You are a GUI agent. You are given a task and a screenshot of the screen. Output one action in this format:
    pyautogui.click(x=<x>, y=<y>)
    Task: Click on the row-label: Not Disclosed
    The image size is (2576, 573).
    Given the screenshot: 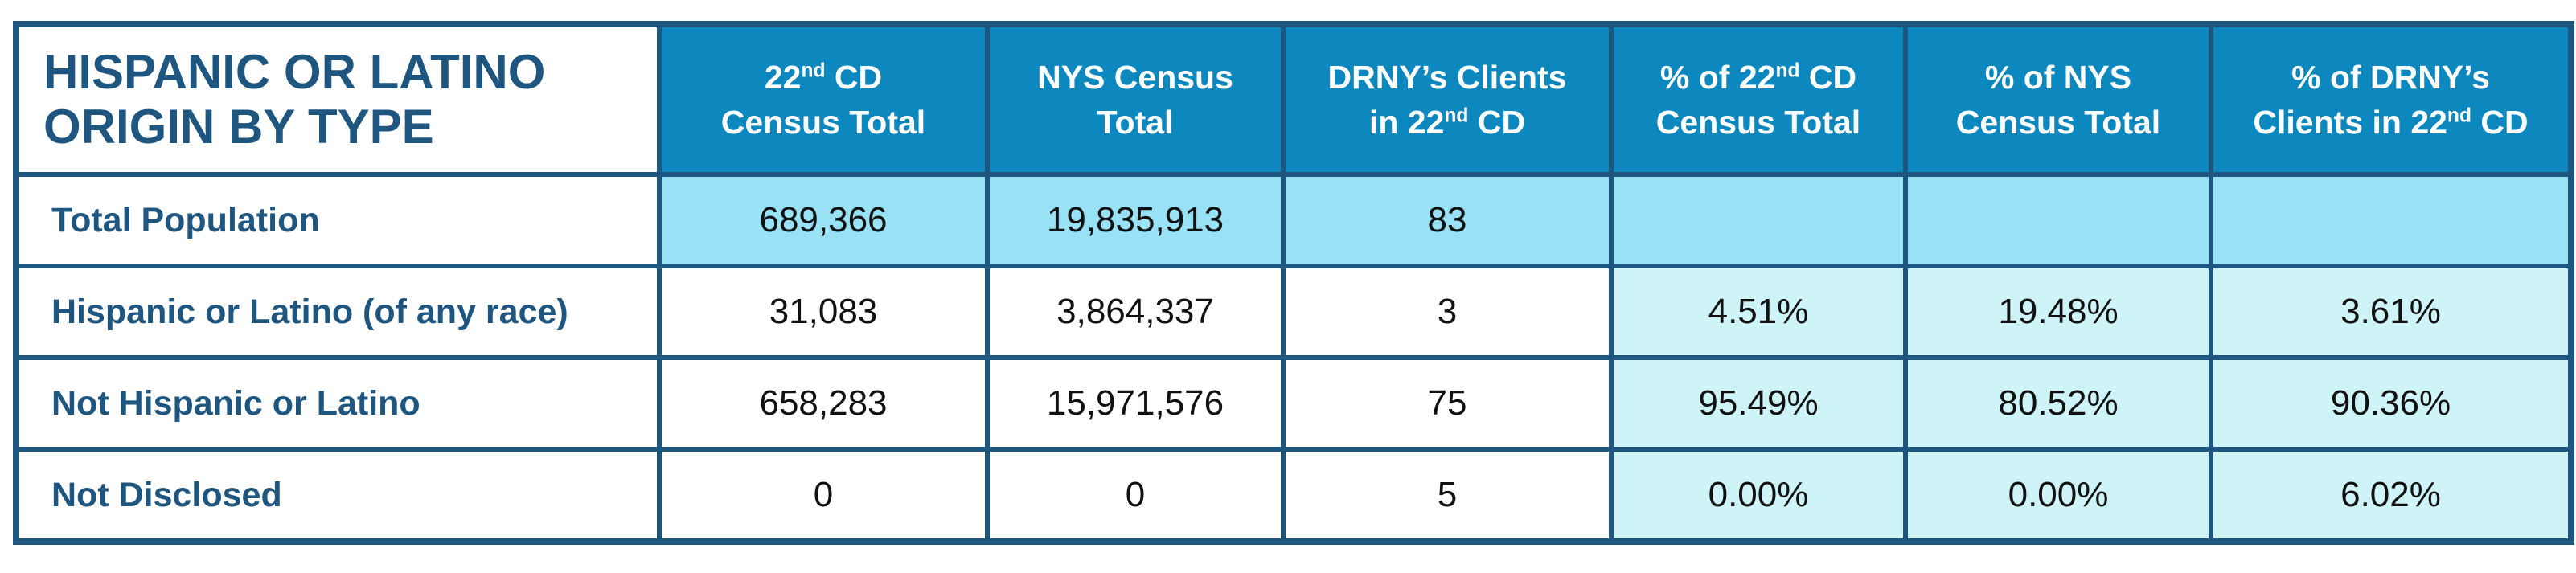 What is the action you would take?
    pyautogui.click(x=338, y=496)
    